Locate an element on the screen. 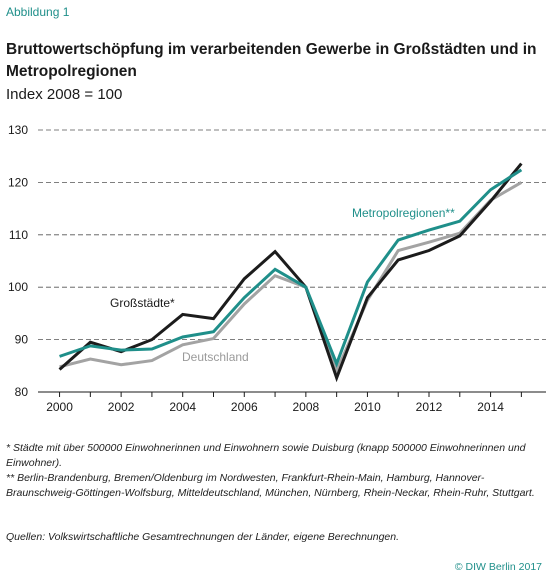  y-tick-label: 120 is located at coordinates (18, 182).